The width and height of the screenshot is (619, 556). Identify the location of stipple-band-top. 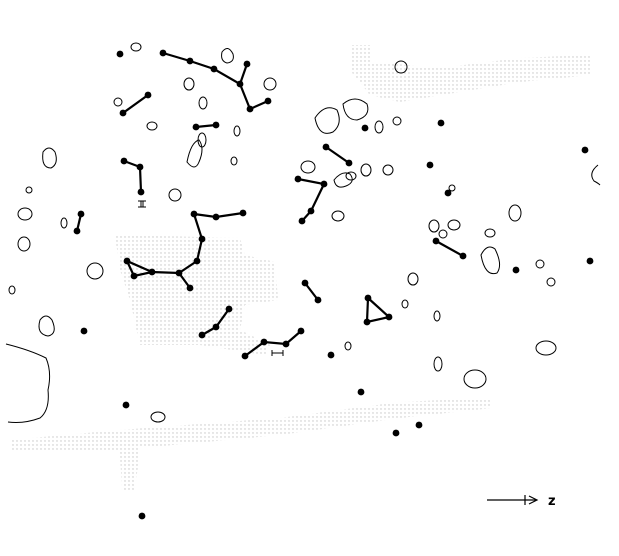
(471, 73).